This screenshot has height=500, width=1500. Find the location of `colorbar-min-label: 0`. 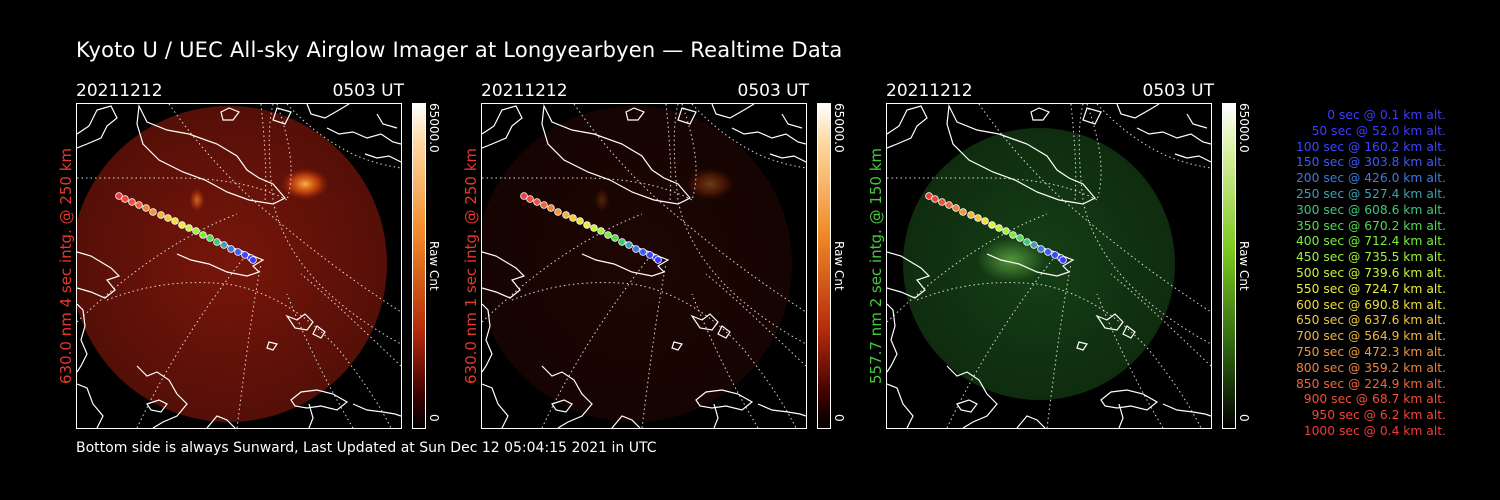

colorbar-min-label: 0 is located at coordinates (1244, 418).